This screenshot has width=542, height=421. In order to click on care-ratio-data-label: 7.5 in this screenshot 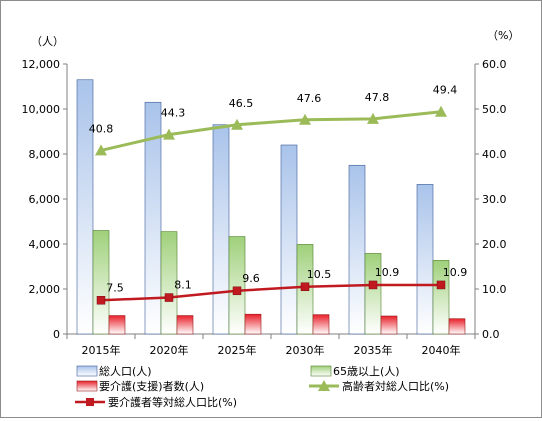, I will do `click(115, 287)`.